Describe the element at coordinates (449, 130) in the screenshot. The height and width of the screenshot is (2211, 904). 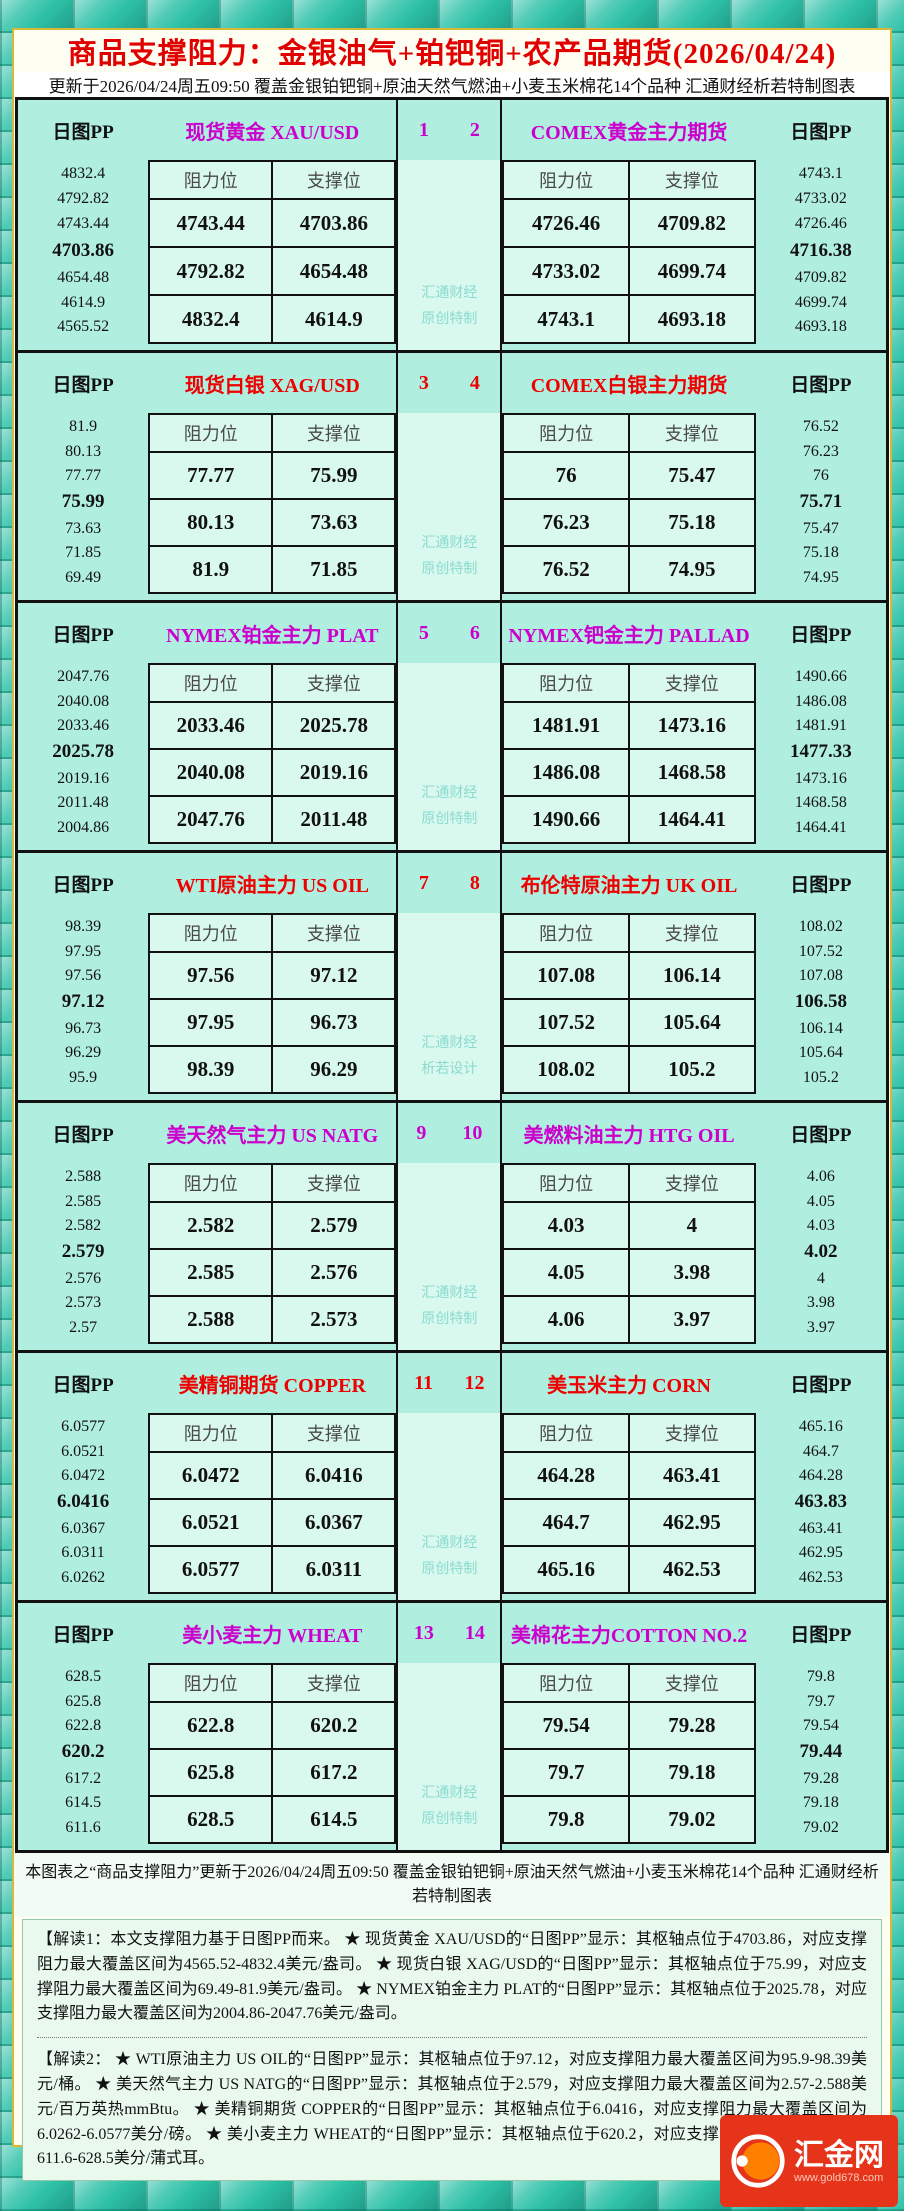
I see `pair-index-band: 1 2` at that location.